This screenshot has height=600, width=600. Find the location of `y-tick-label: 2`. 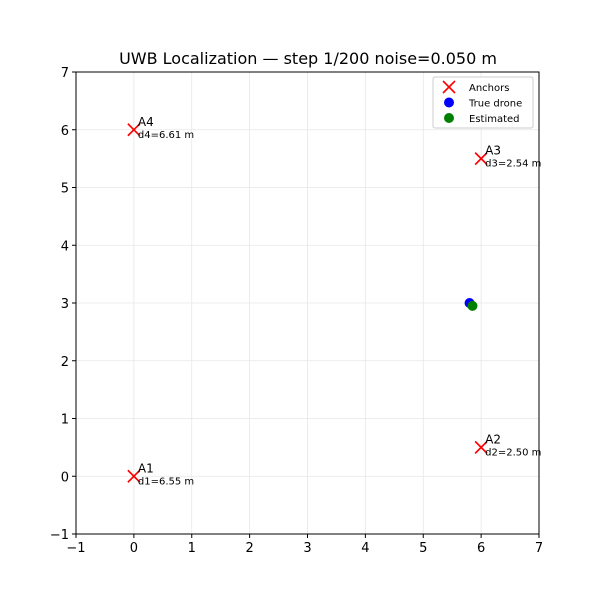

y-tick-label: 2 is located at coordinates (65, 362).